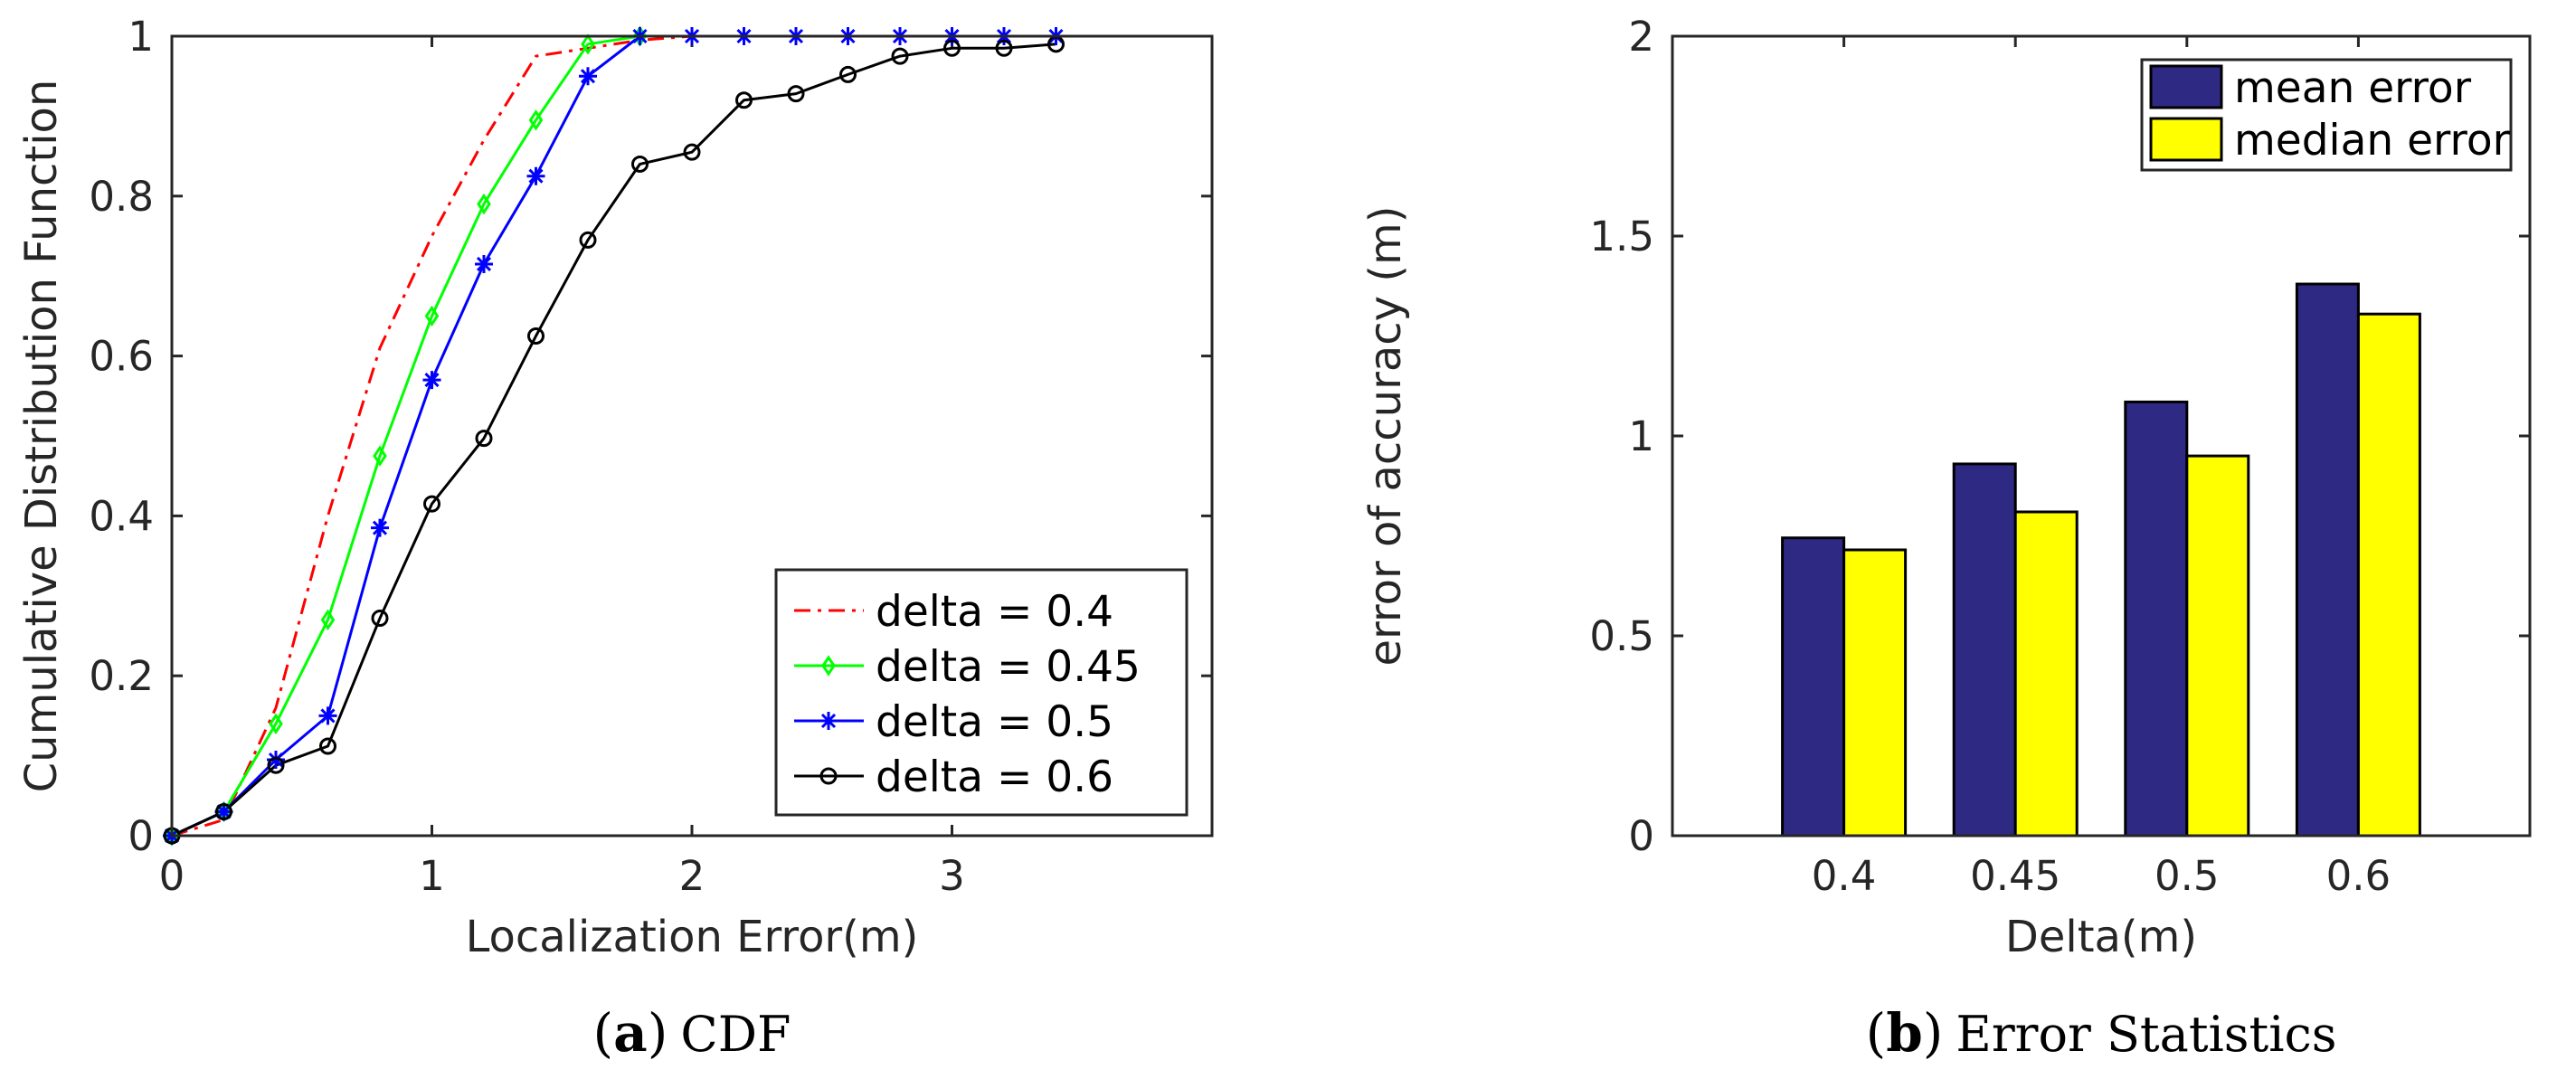 The height and width of the screenshot is (1079, 2576). What do you see at coordinates (693, 876) in the screenshot?
I see `cdf-x-tick-label: 2` at bounding box center [693, 876].